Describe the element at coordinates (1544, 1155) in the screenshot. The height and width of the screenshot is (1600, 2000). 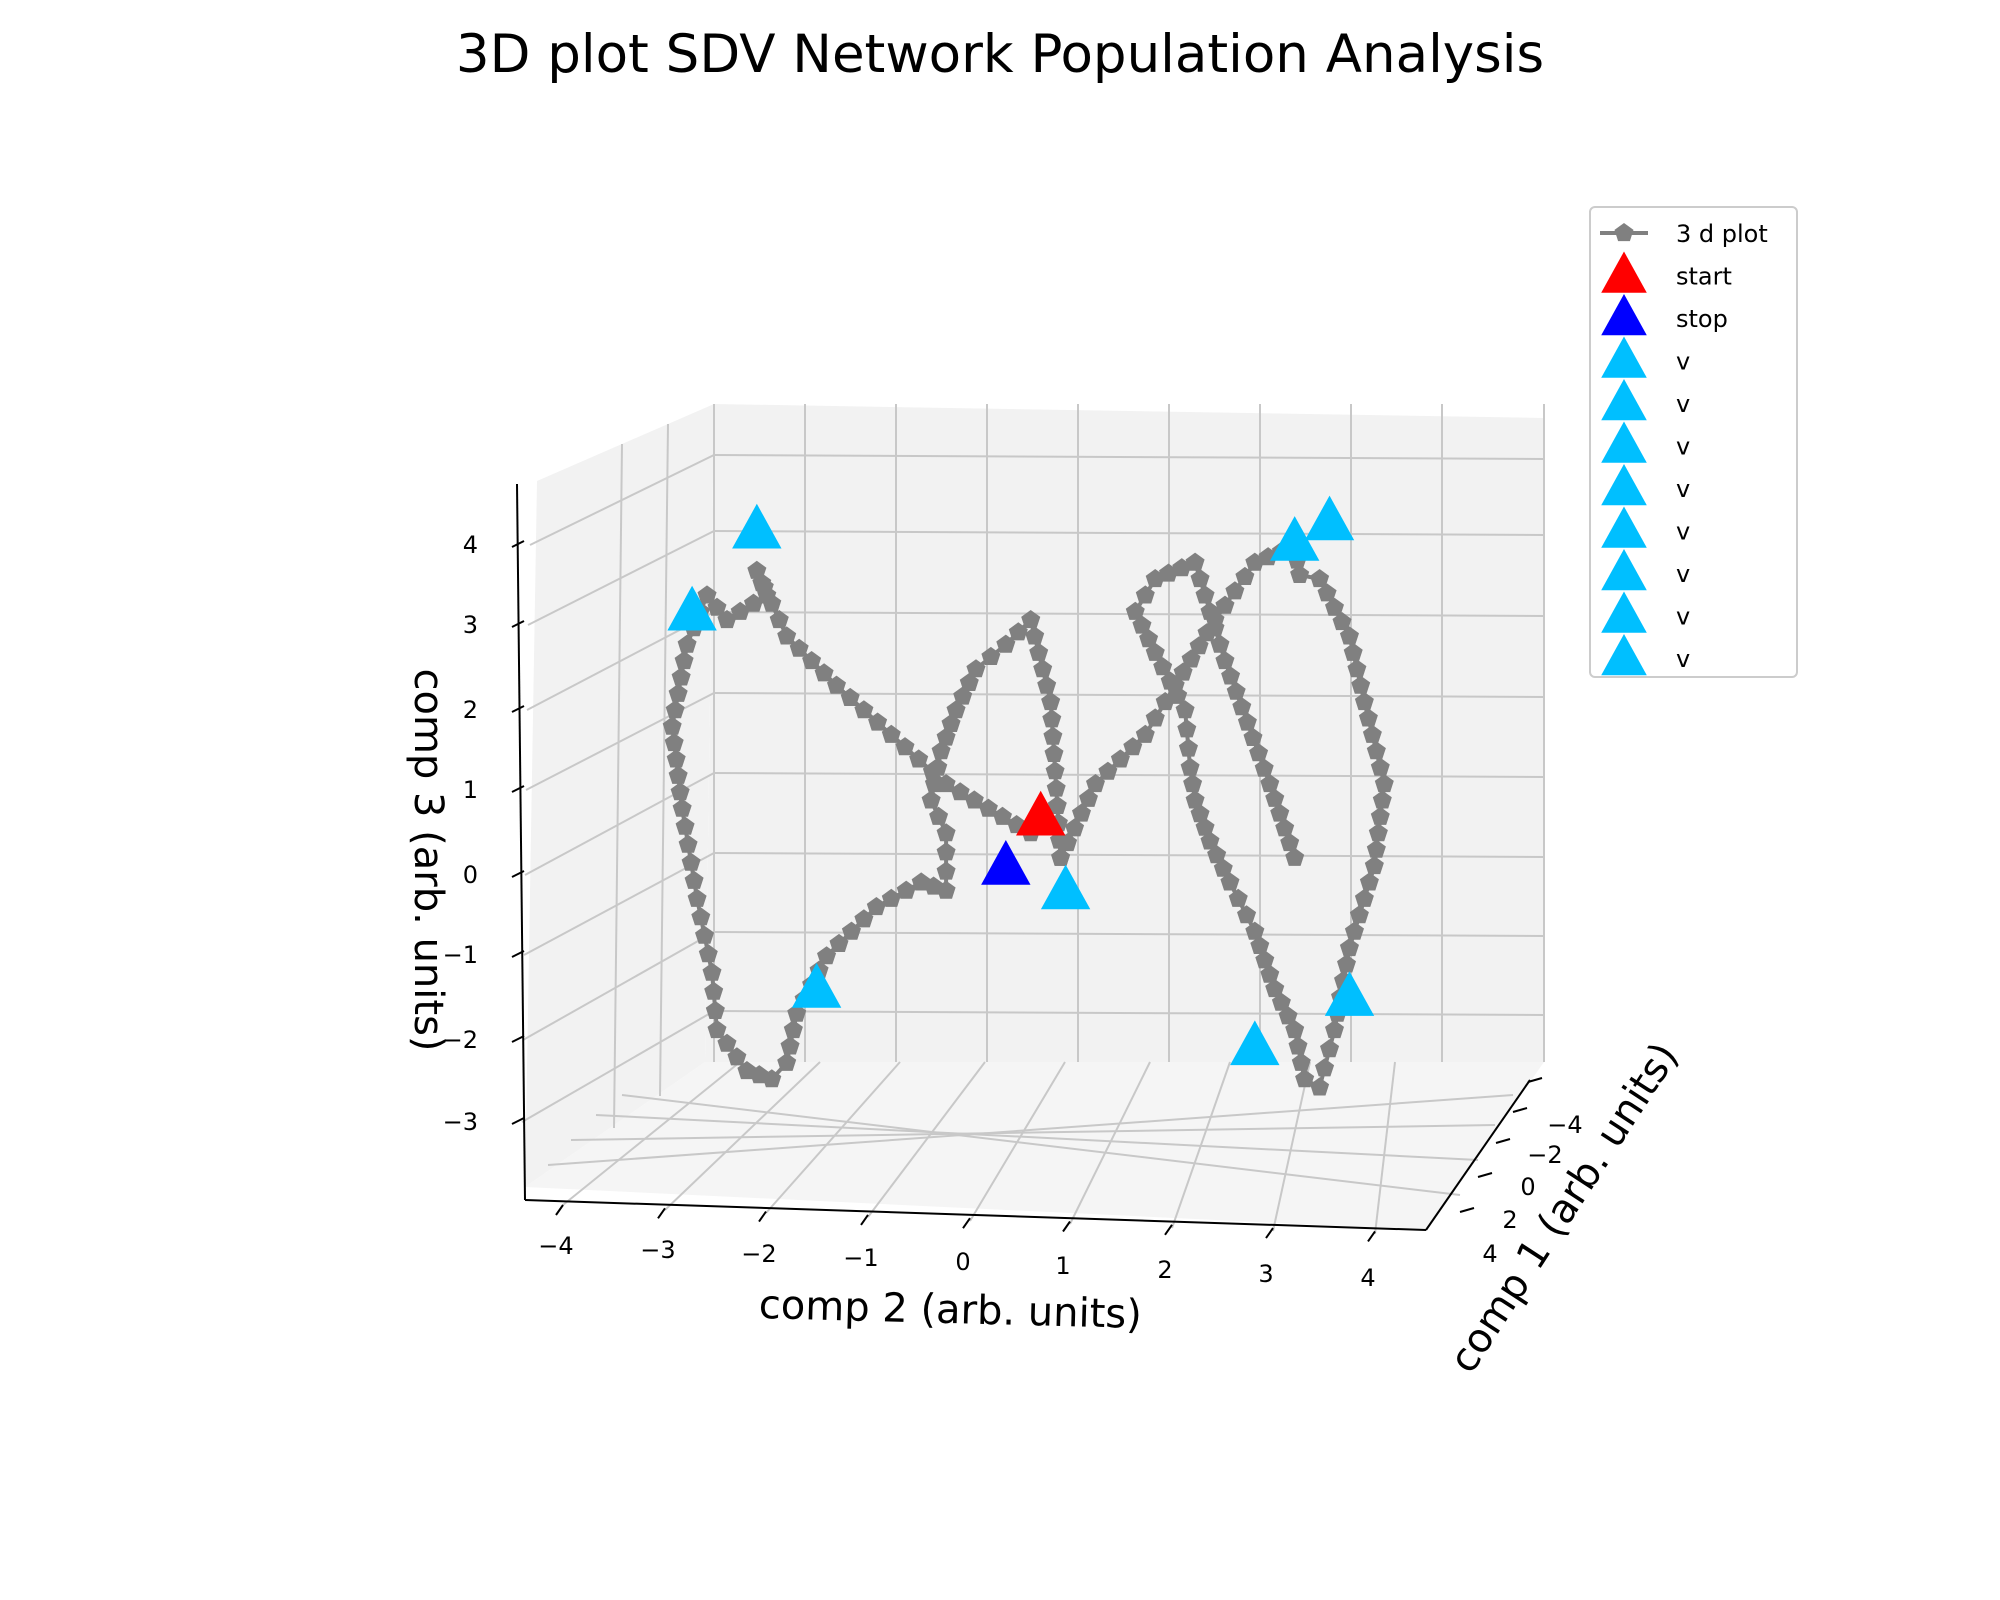
I see `x-tick-label: −2` at that location.